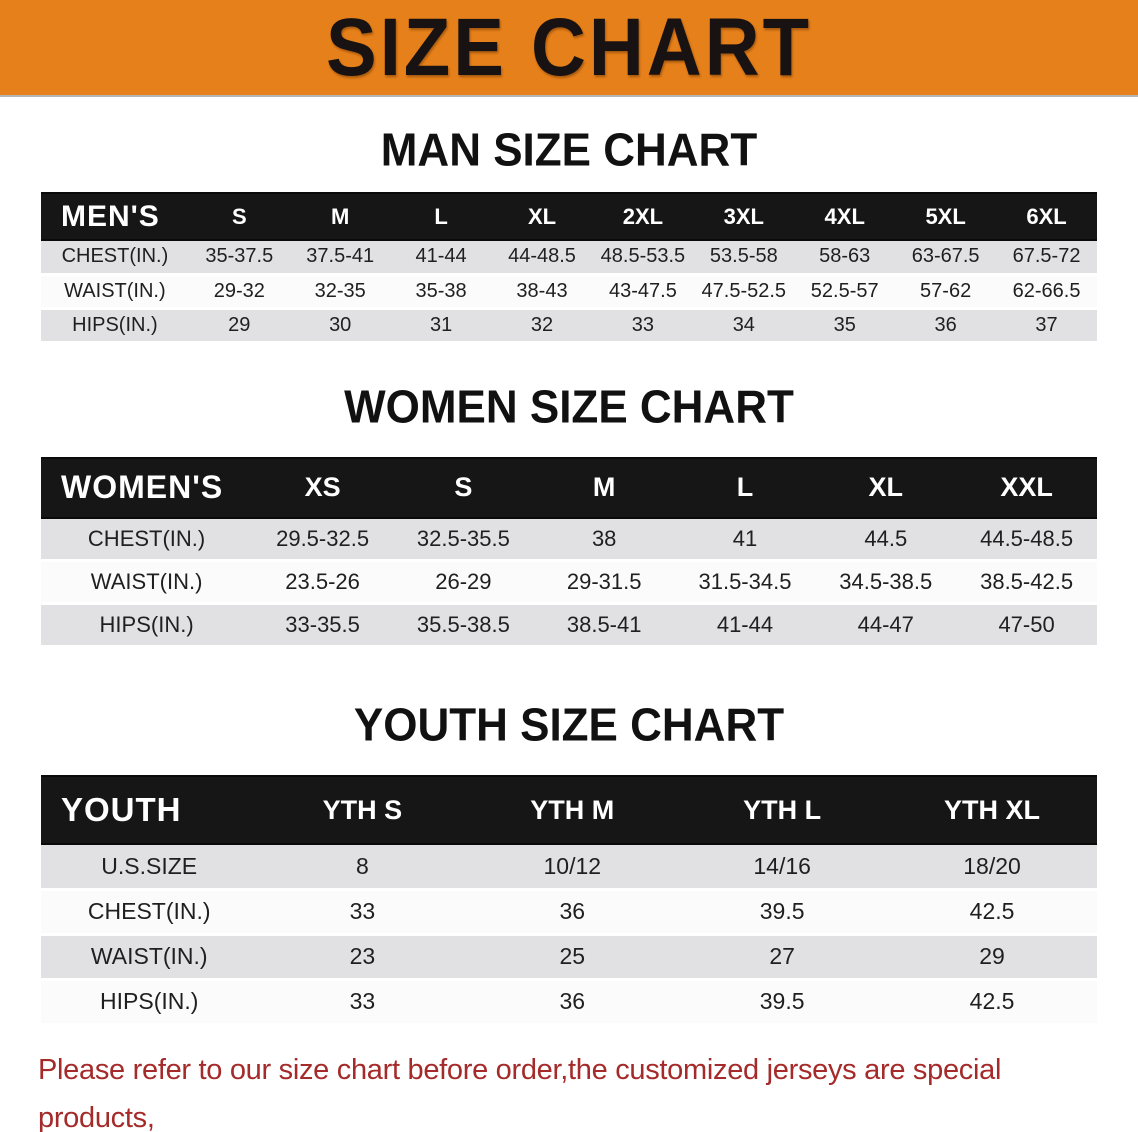  I want to click on table-header-row: WOMEN'S XS S M L XL XXL, so click(569, 487).